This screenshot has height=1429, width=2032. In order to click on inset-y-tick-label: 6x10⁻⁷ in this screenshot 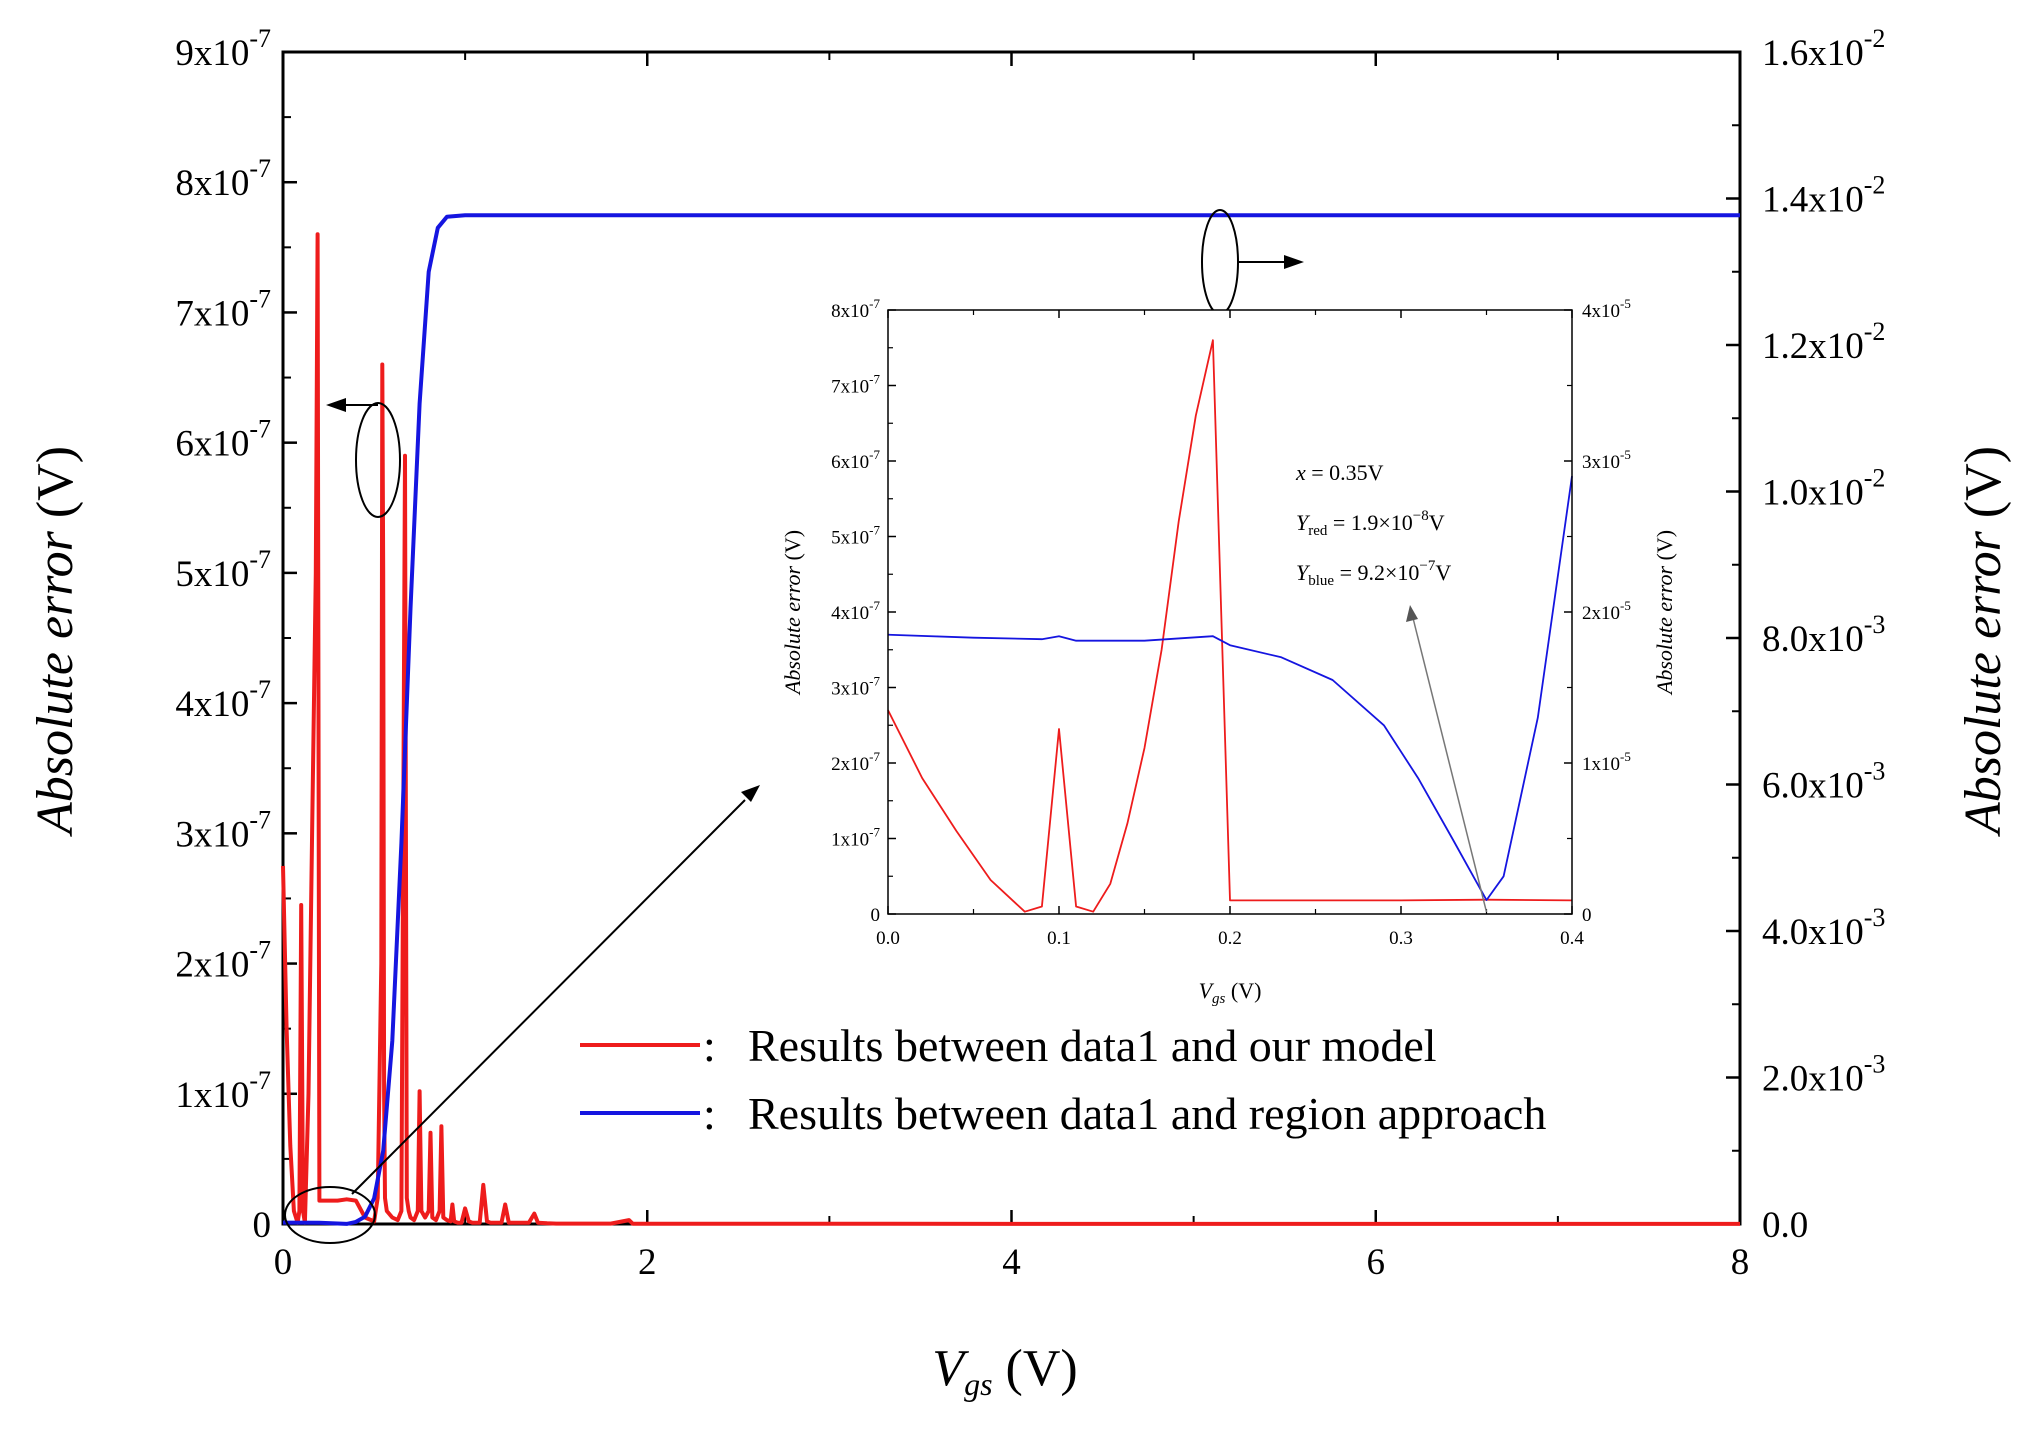, I will do `click(855, 460)`.